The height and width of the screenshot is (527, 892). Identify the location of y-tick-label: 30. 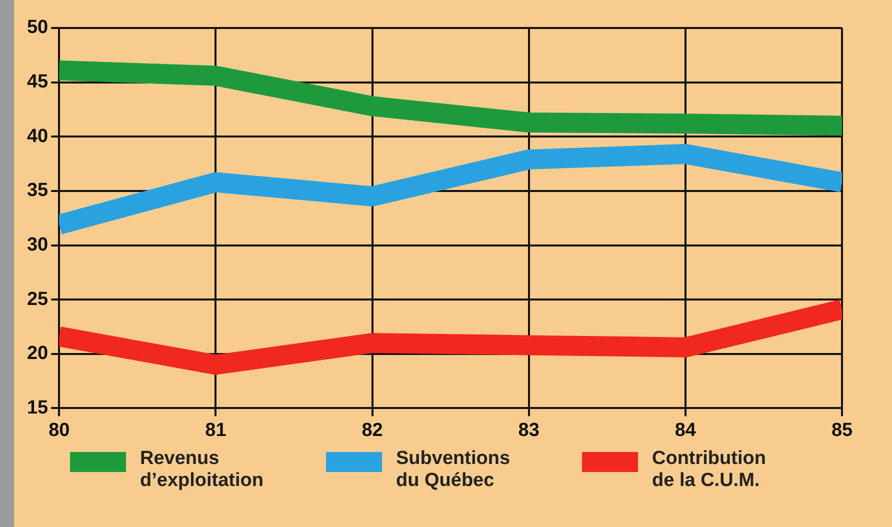
(37, 245).